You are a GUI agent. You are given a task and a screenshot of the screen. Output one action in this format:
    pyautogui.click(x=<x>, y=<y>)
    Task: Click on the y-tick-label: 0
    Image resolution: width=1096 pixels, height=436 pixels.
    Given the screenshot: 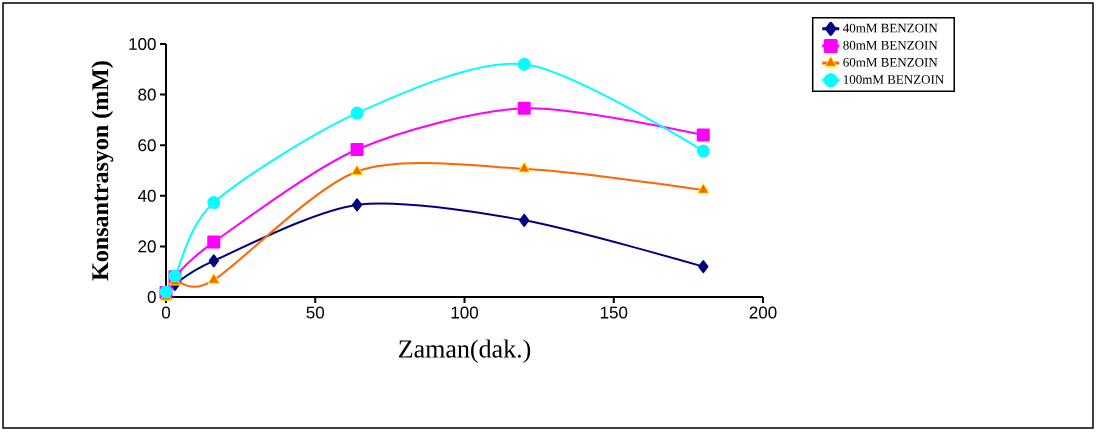 What is the action you would take?
    pyautogui.click(x=151, y=297)
    